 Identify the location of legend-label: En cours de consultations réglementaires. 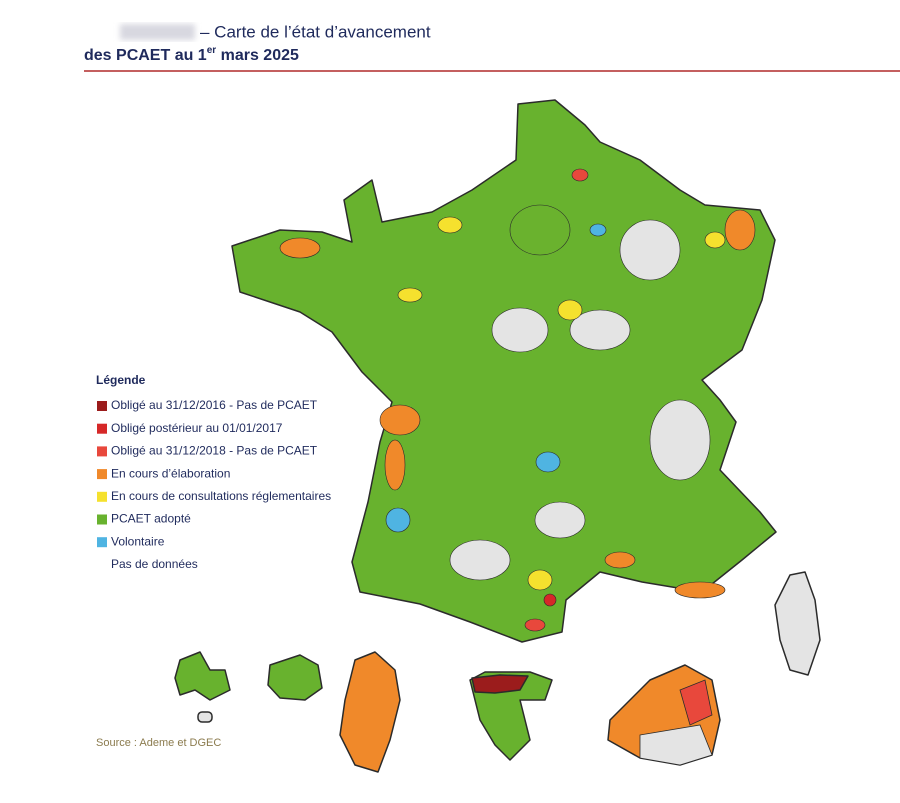
(221, 496).